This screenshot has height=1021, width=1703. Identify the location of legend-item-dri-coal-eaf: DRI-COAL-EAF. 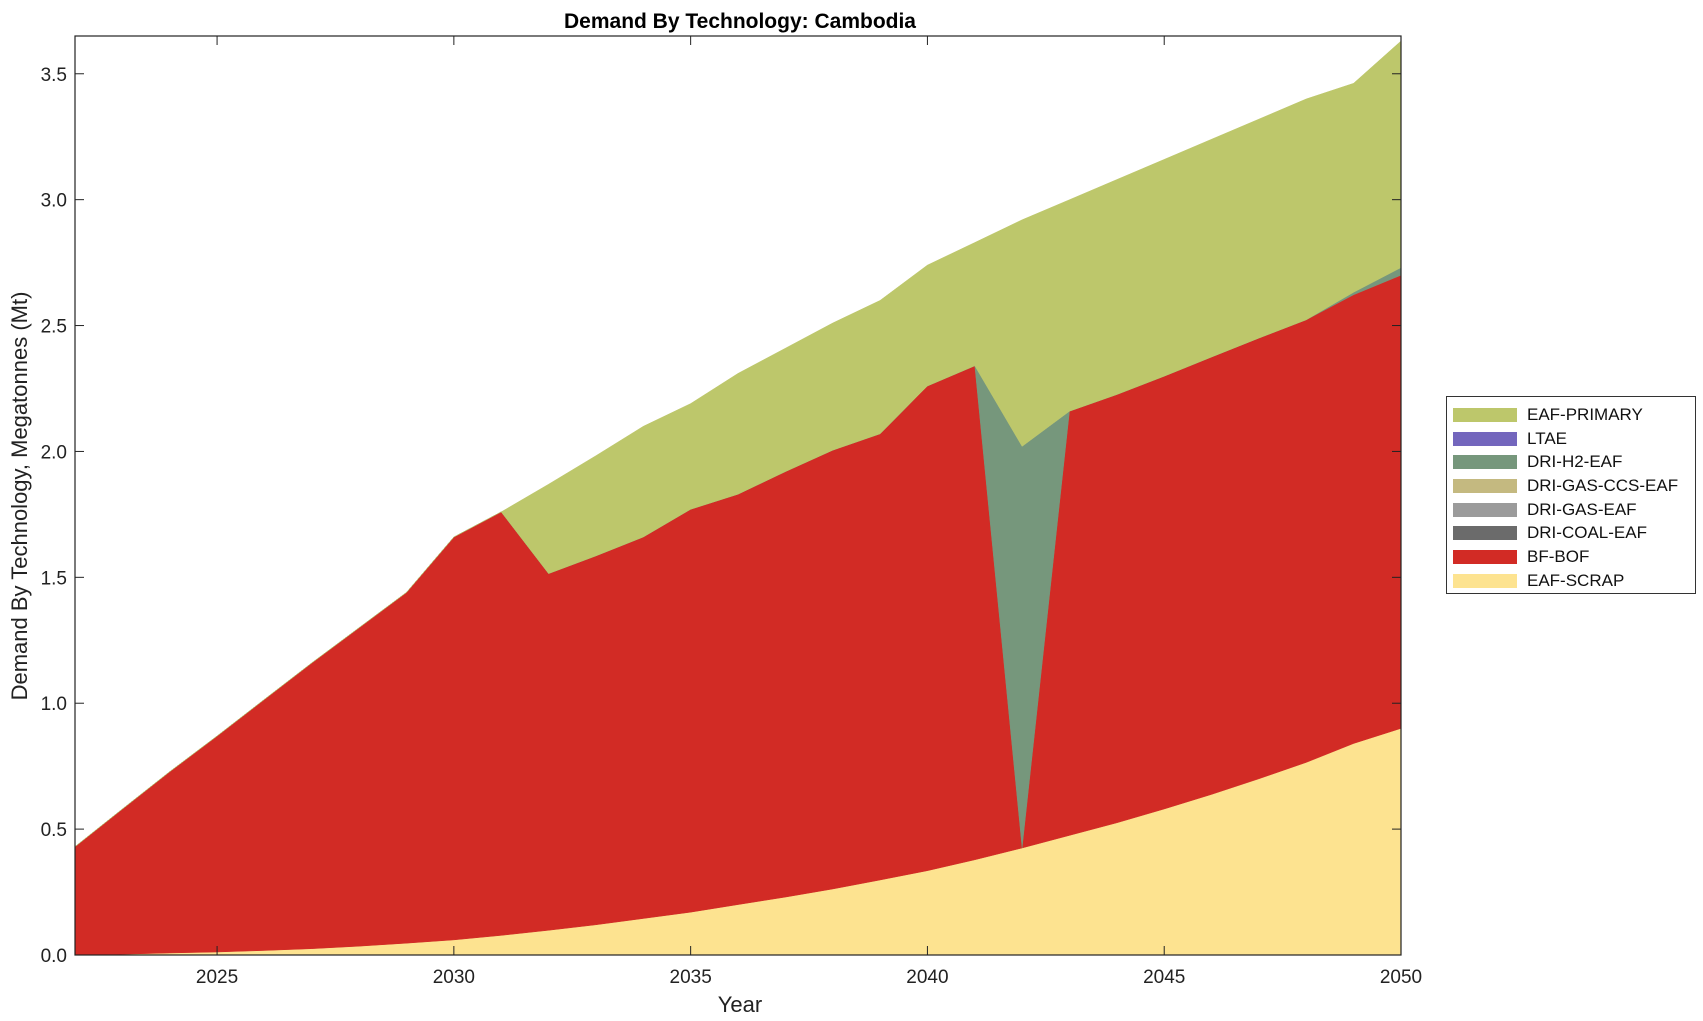
(1571, 533).